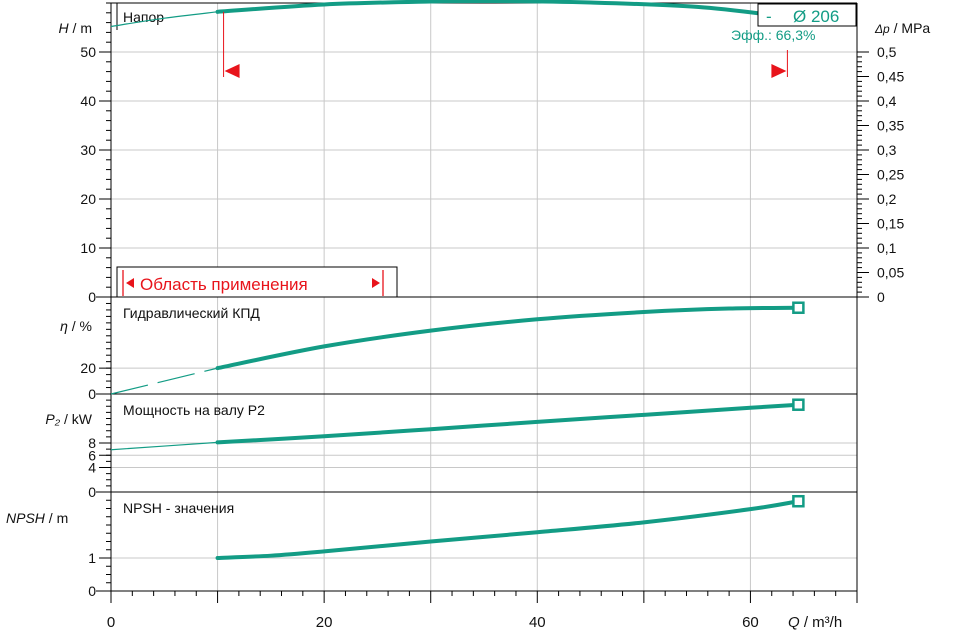 This screenshot has width=953, height=634. Describe the element at coordinates (773, 35) in the screenshot. I see `efficiency-label: Эфф.: 66,3%` at that location.